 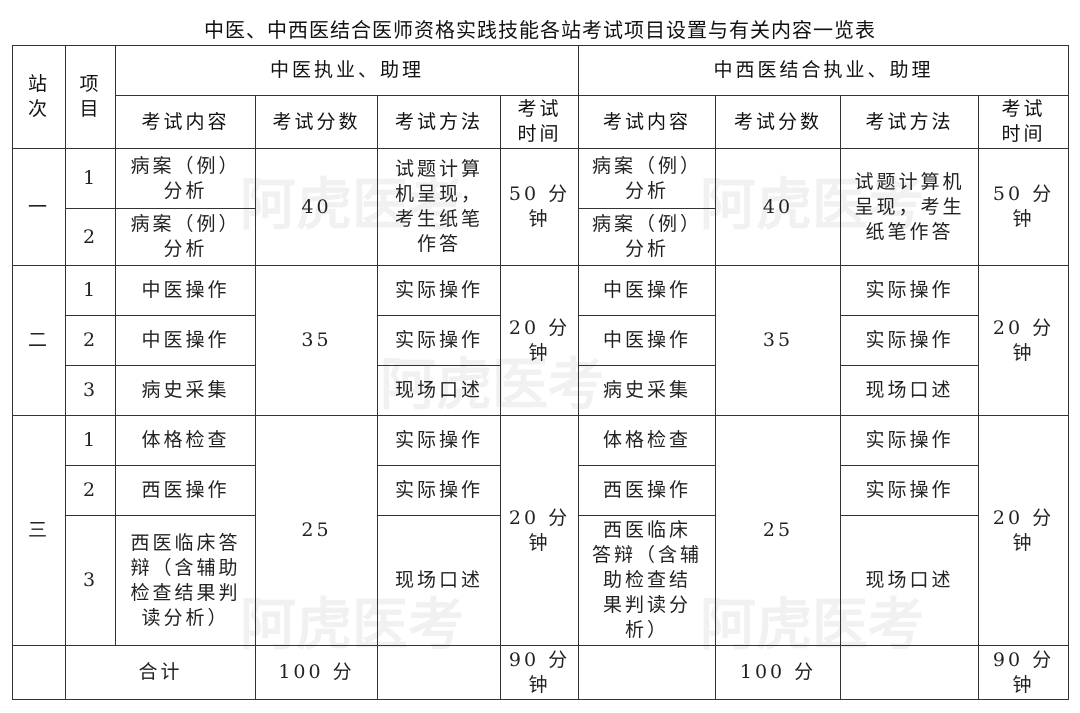 I want to click on tcm-score: 35, so click(x=316, y=340).